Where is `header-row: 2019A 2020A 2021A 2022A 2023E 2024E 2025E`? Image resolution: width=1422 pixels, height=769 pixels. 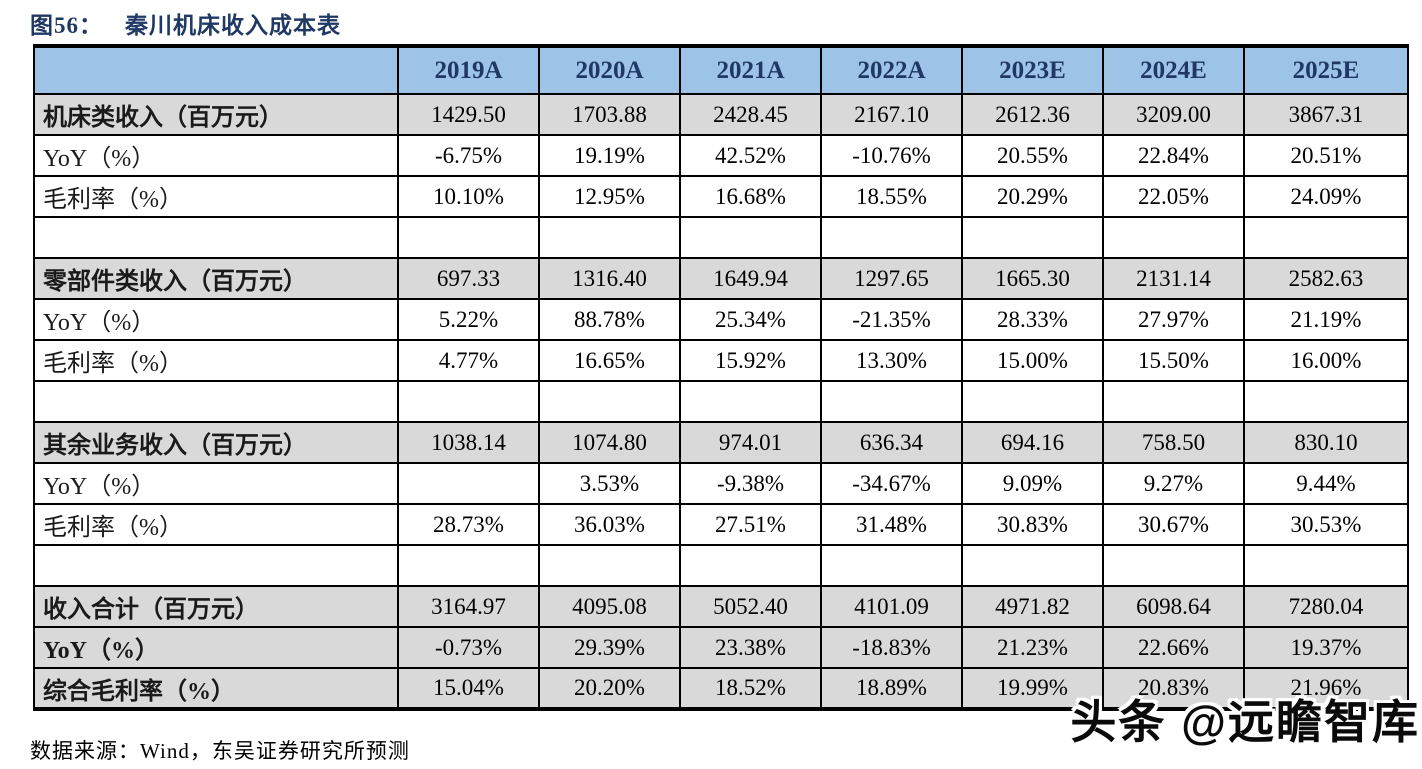
header-row: 2019A 2020A 2021A 2022A 2023E 2024E 2025E is located at coordinates (721, 70).